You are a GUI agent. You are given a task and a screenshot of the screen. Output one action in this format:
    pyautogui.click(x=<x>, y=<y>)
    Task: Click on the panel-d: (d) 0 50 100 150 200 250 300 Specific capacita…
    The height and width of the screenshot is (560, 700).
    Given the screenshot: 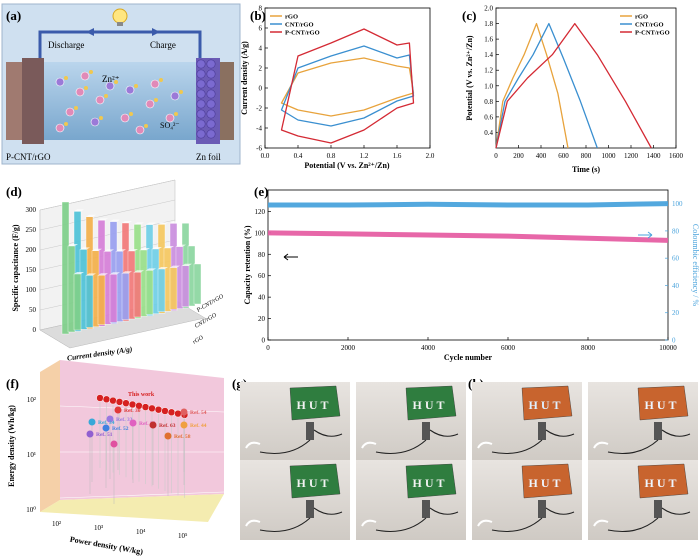 What is the action you would take?
    pyautogui.click(x=115, y=271)
    